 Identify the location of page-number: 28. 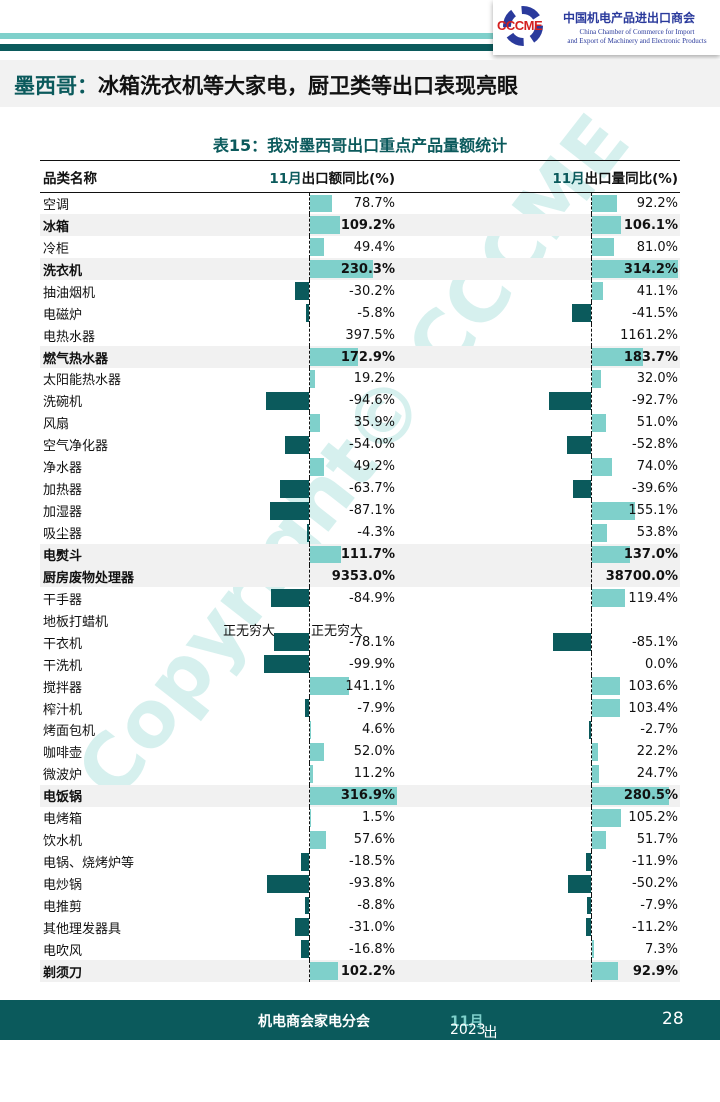
(673, 1019).